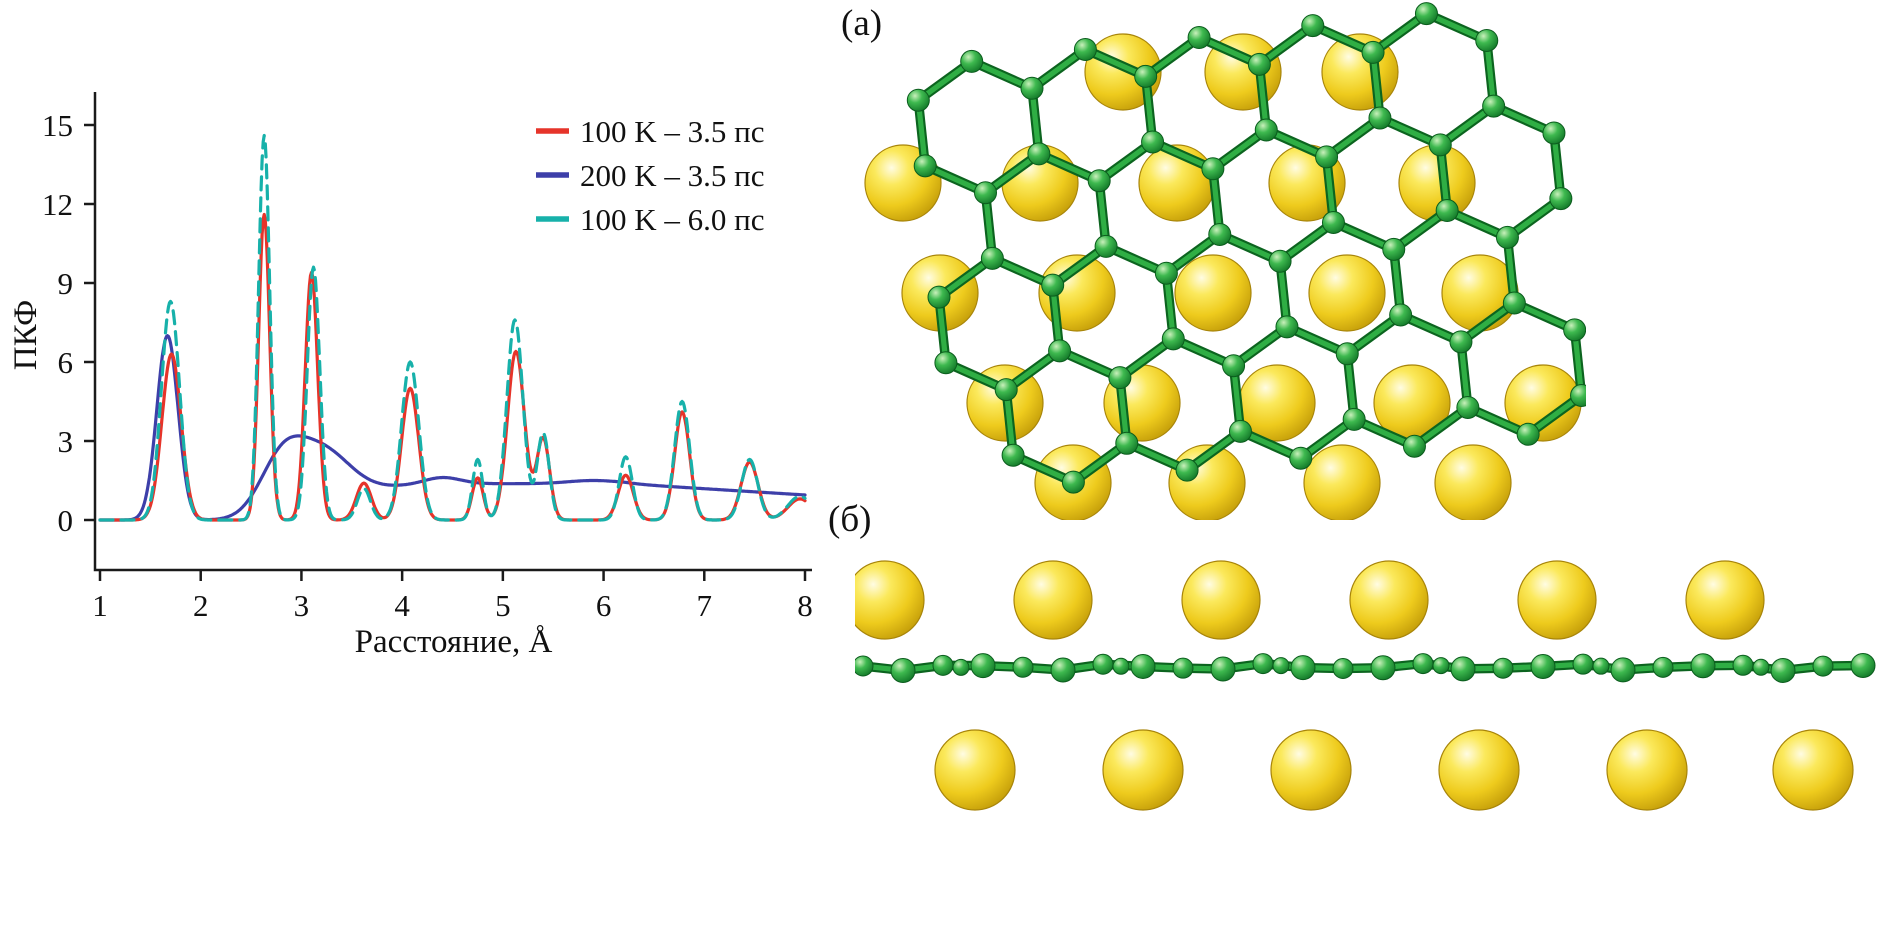  I want to click on svg-text: 200 K – 3.5 пс, so click(672, 175).